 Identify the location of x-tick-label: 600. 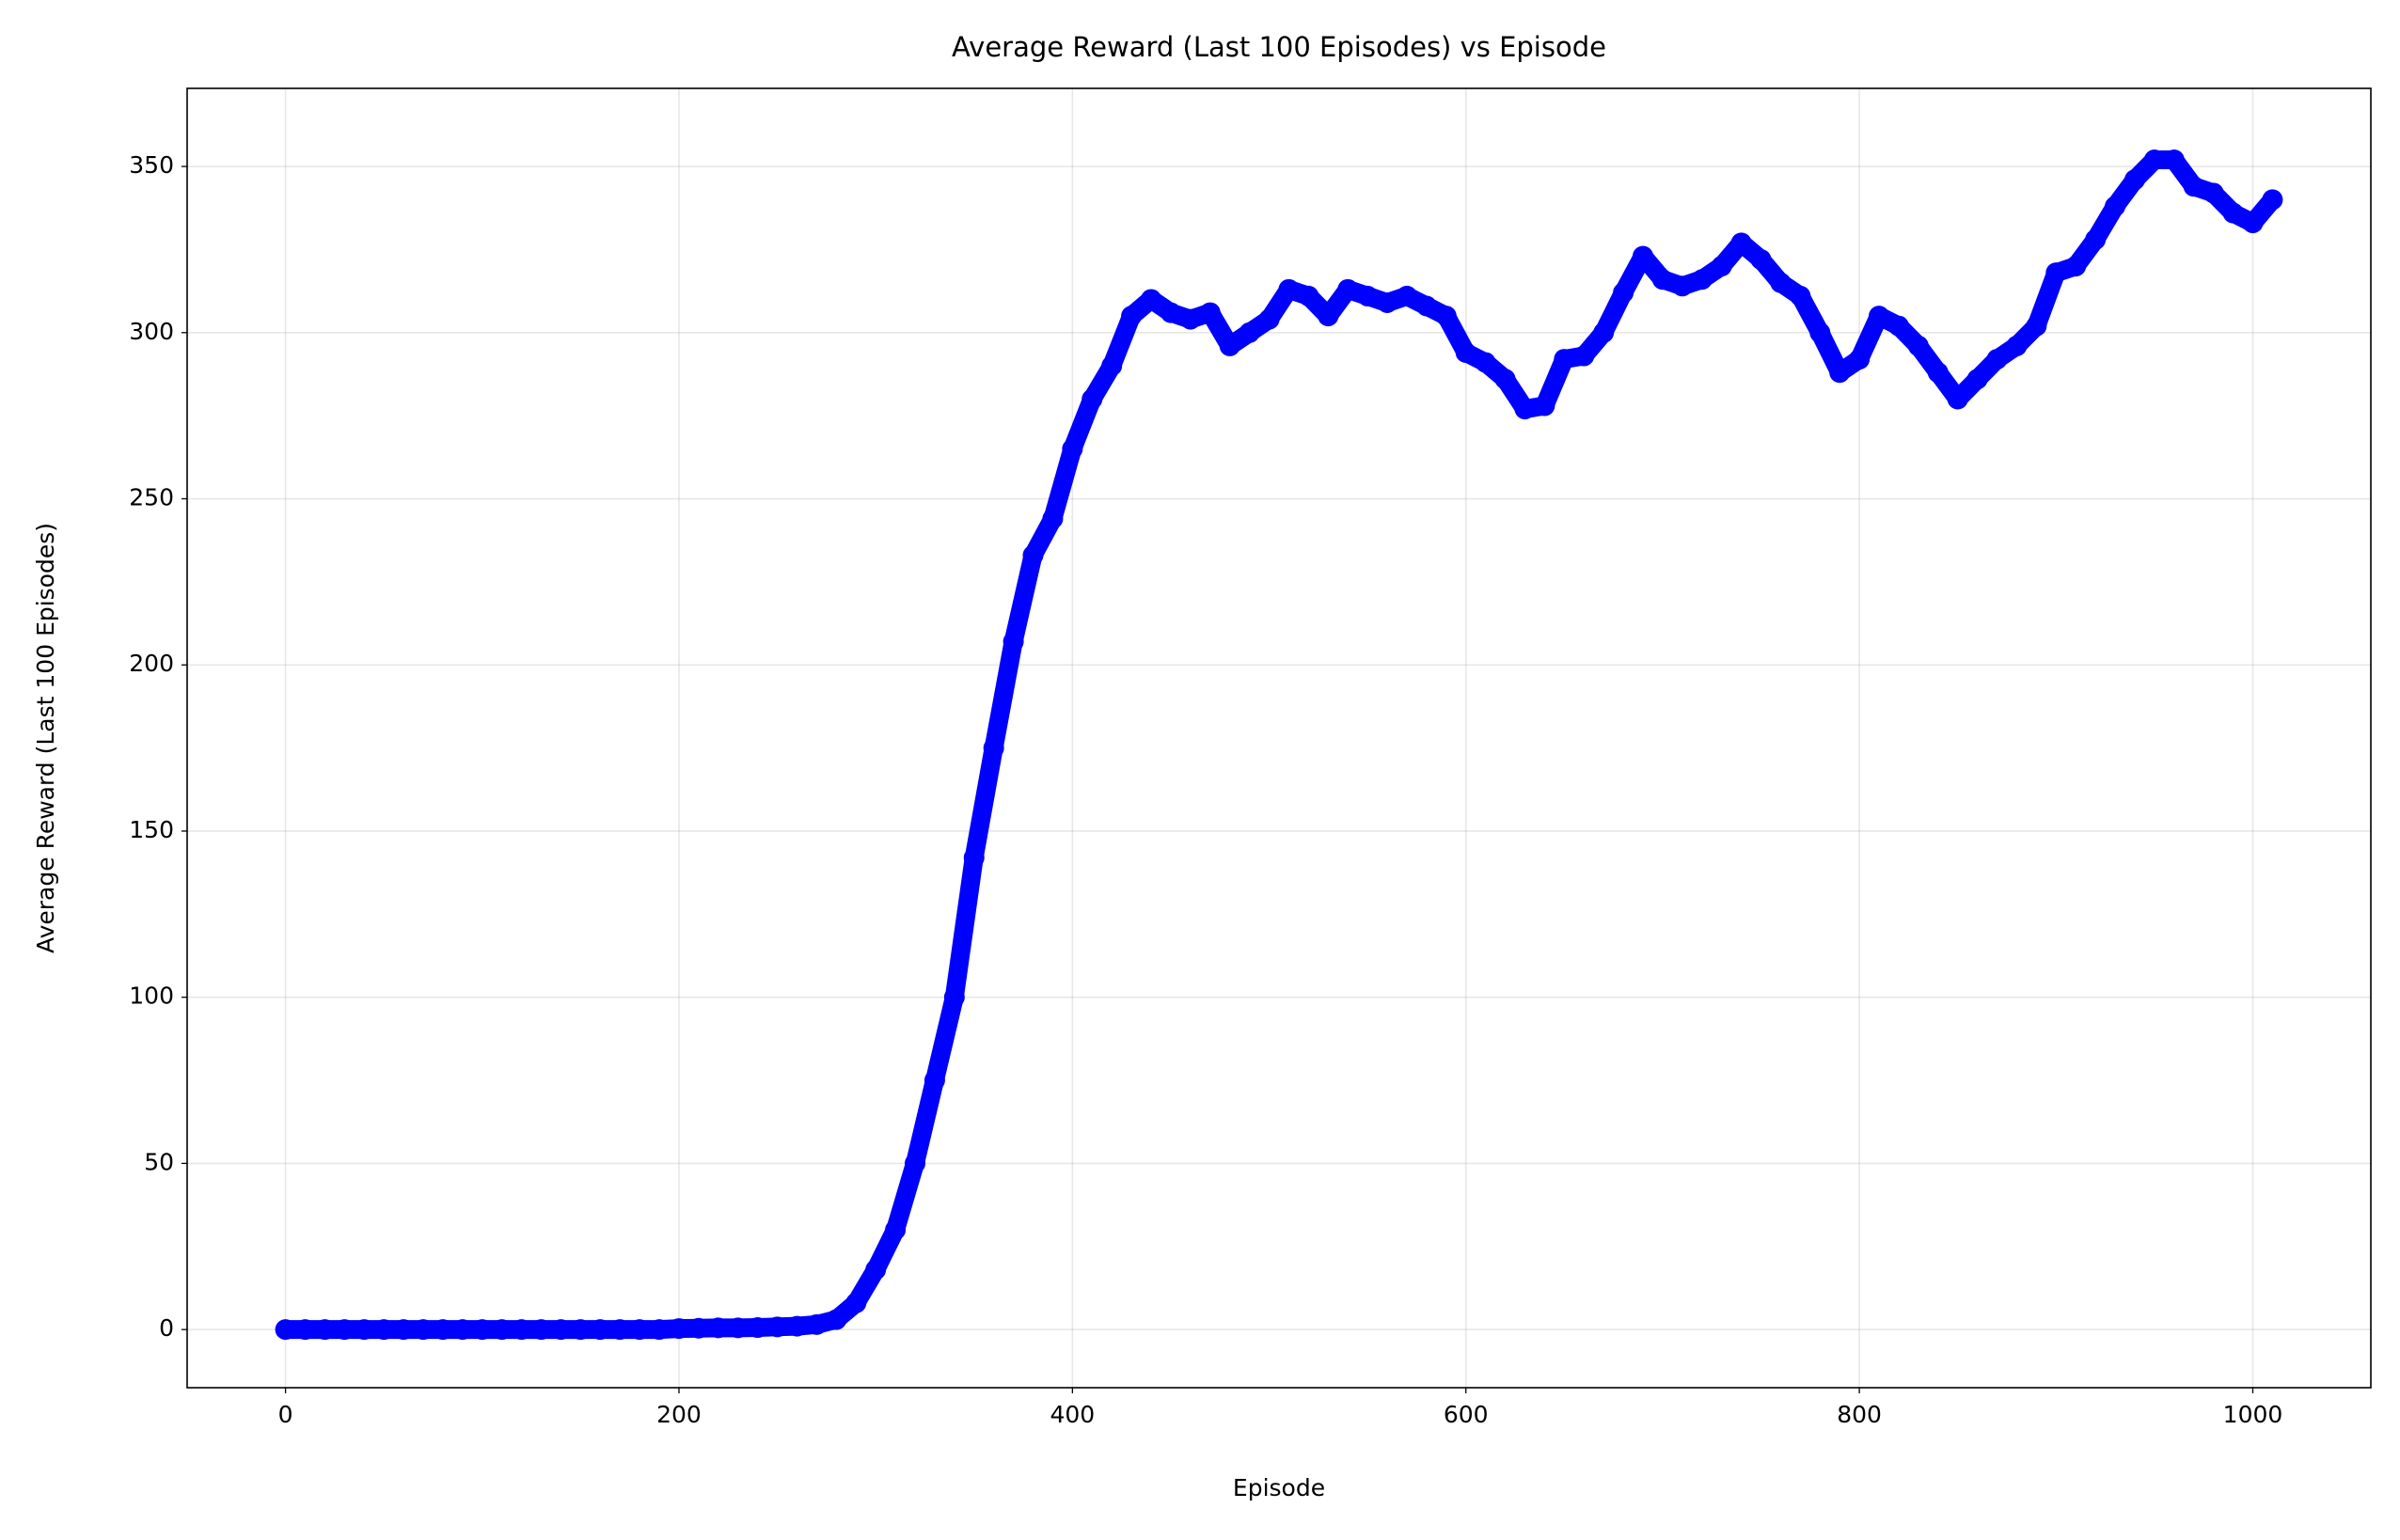
(1466, 1415).